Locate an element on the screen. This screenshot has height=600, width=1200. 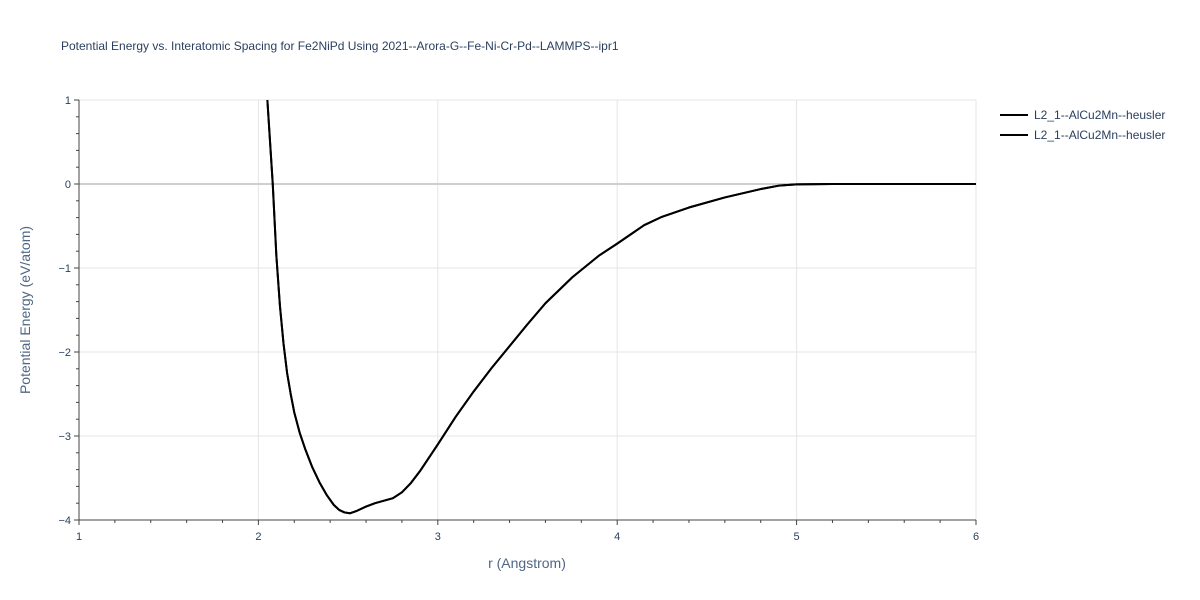
x-tick-label: 6 is located at coordinates (976, 537).